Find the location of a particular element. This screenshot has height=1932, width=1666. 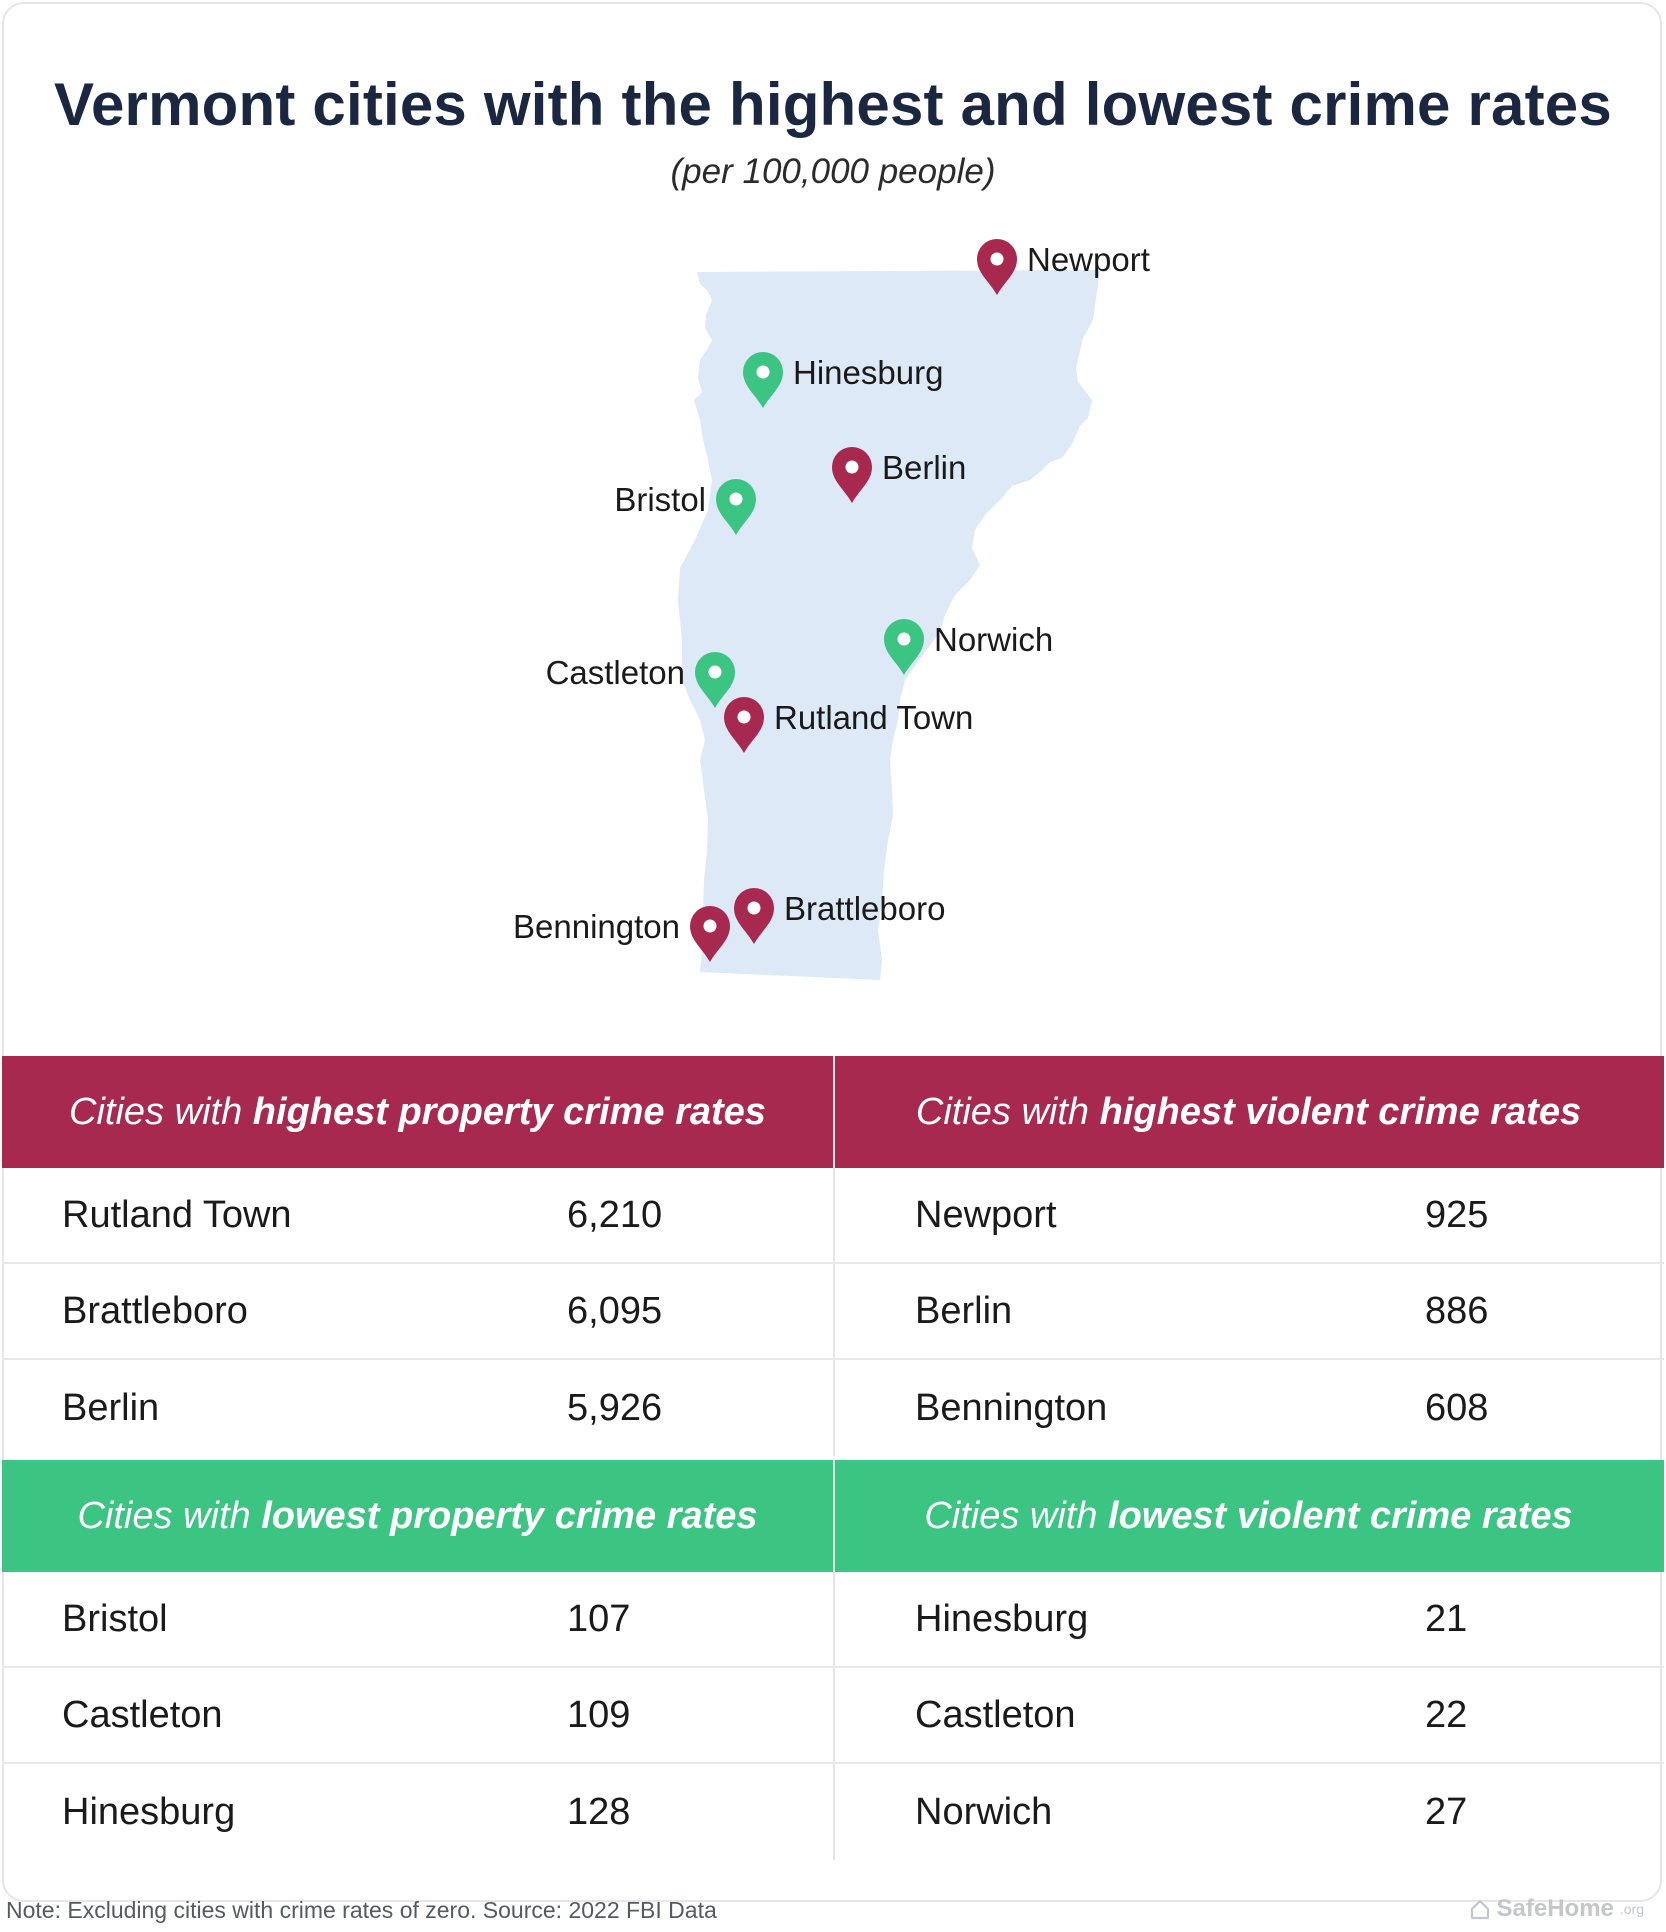

map-pin-berlin is located at coordinates (852, 475).